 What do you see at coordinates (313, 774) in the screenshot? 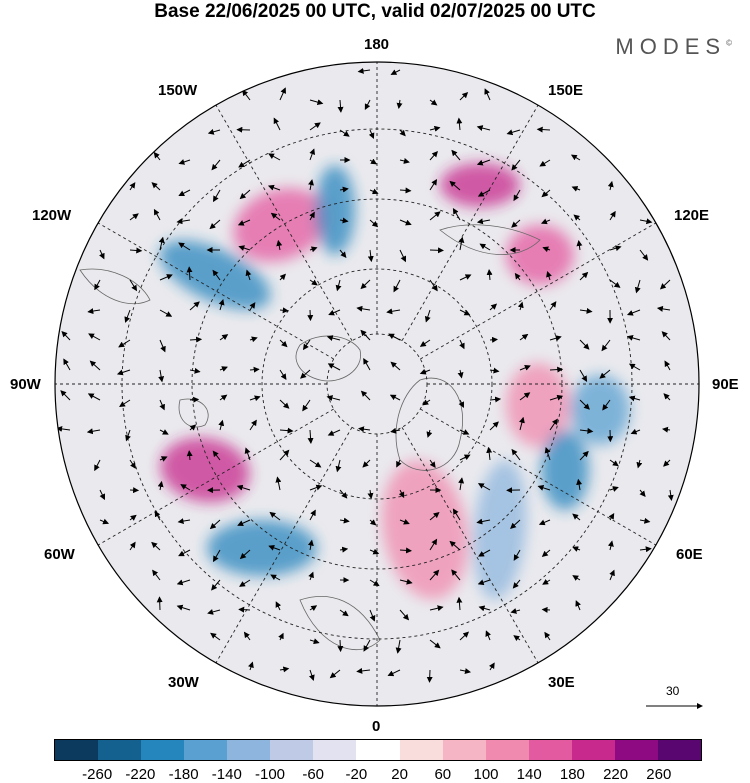
I see `colorbar-tick-label: -60` at bounding box center [313, 774].